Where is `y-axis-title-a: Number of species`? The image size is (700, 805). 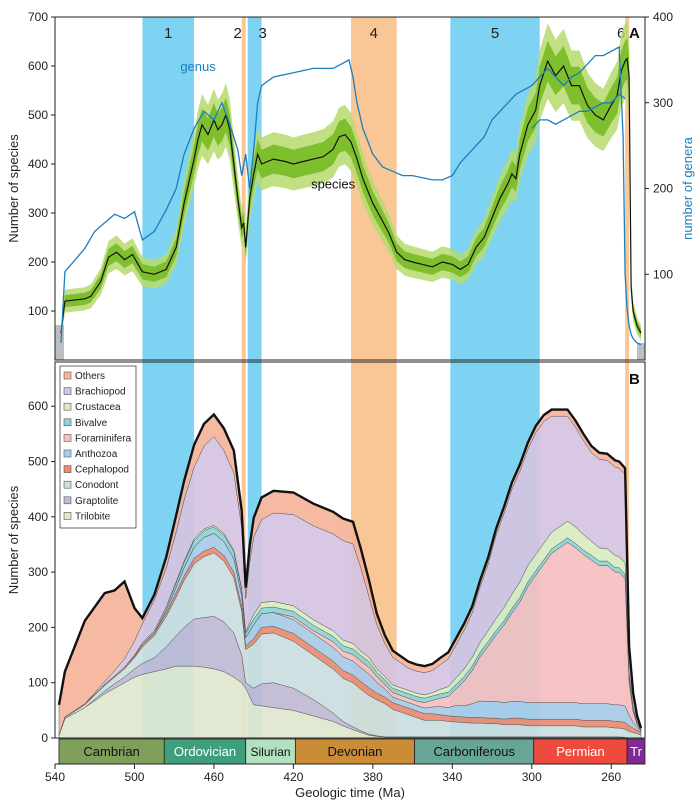
y-axis-title-a: Number of species is located at coordinates (13, 188).